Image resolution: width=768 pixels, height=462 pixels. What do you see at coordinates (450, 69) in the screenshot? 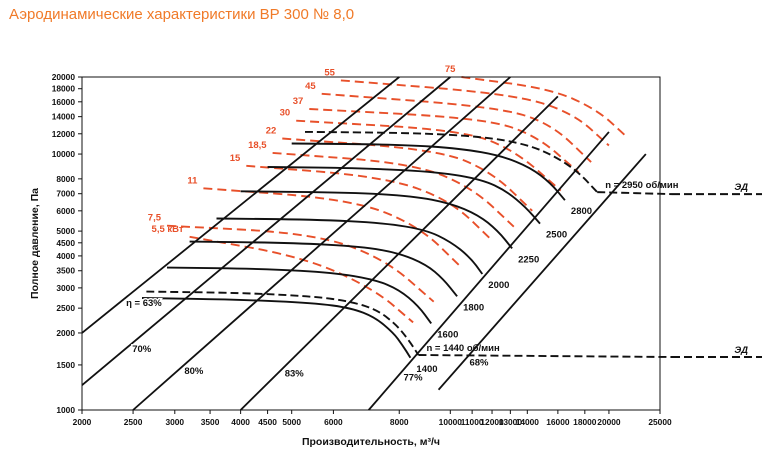
I see `power-label: 75` at bounding box center [450, 69].